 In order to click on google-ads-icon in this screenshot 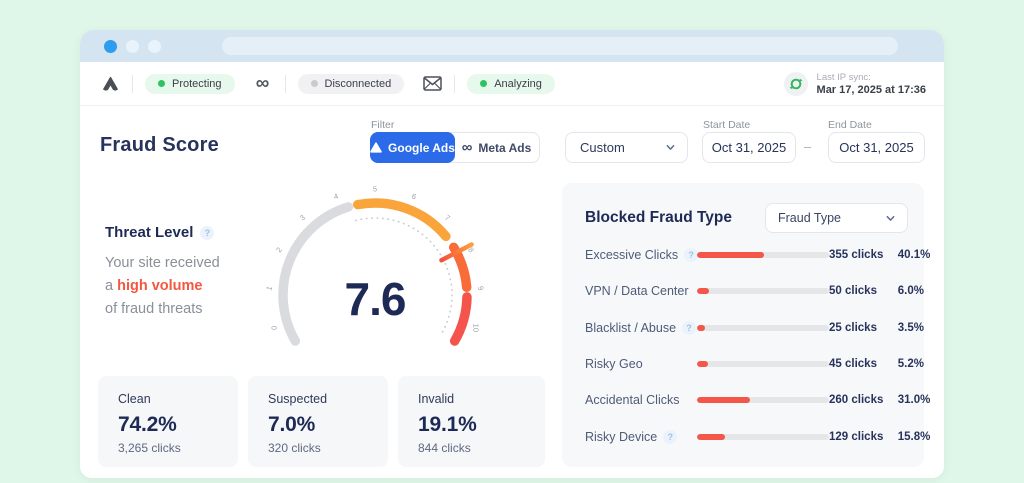, I will do `click(110, 84)`.